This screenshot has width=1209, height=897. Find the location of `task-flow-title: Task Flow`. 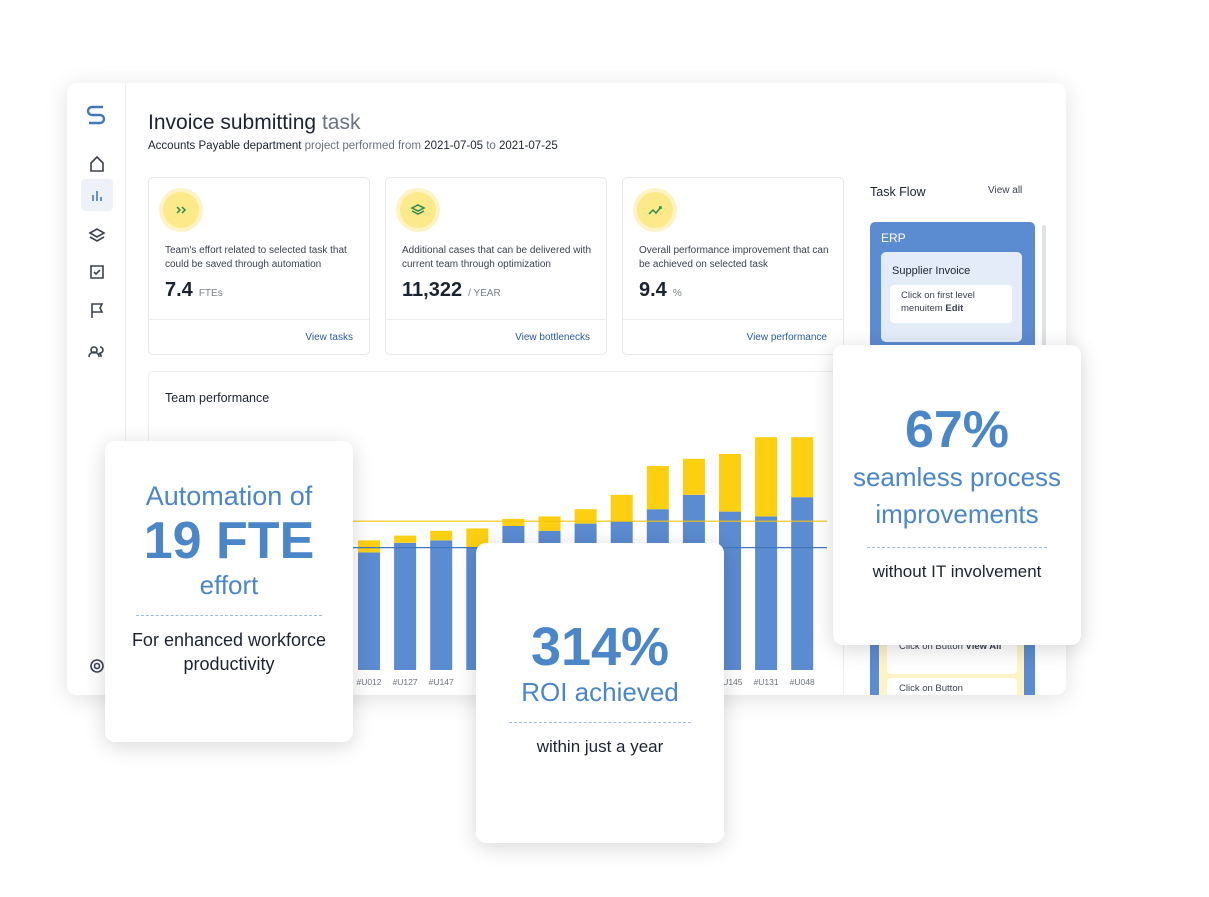

task-flow-title: Task Flow is located at coordinates (898, 192).